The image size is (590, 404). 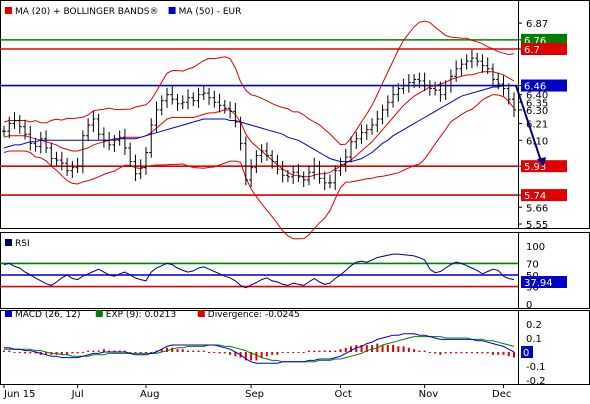 I want to click on x-tick-label: Jun 15, so click(x=19, y=394).